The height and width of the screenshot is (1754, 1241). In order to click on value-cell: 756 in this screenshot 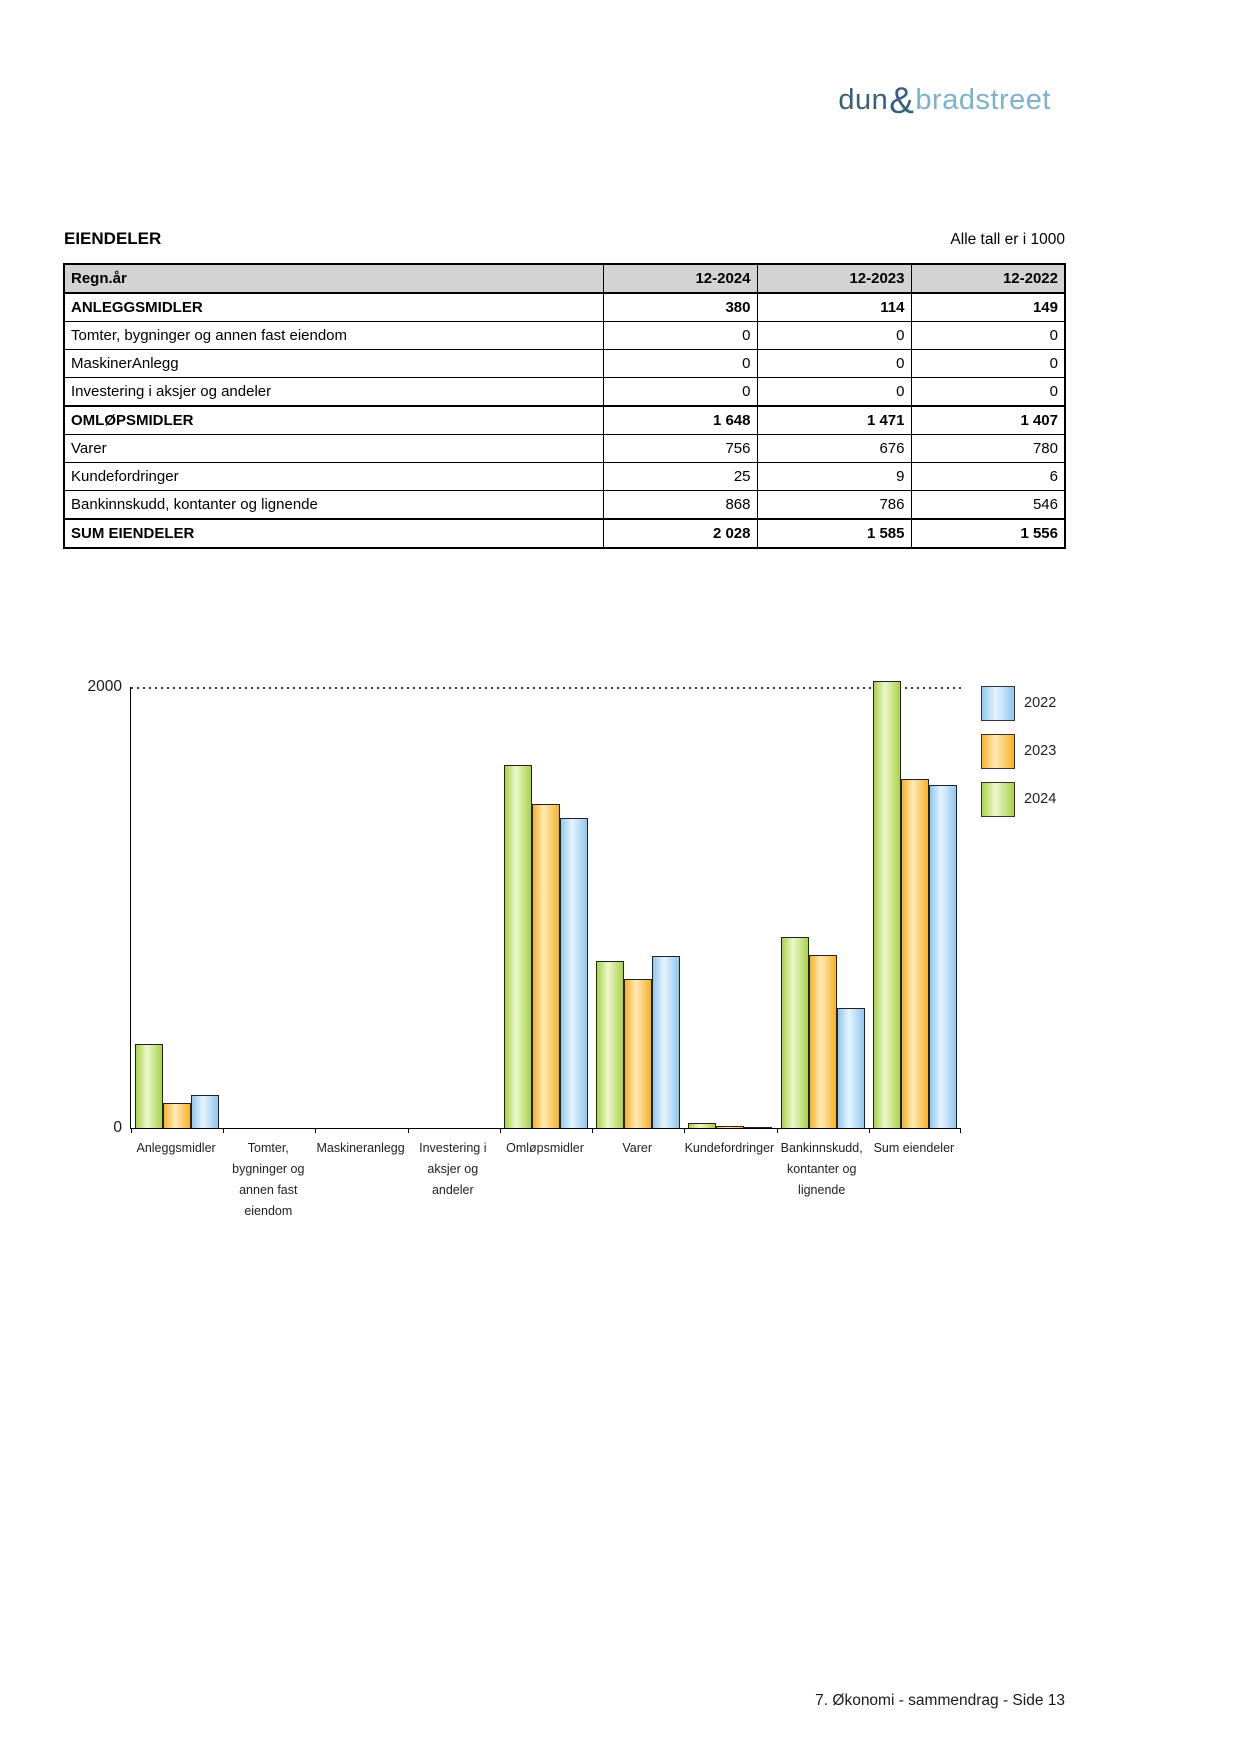, I will do `click(680, 448)`.